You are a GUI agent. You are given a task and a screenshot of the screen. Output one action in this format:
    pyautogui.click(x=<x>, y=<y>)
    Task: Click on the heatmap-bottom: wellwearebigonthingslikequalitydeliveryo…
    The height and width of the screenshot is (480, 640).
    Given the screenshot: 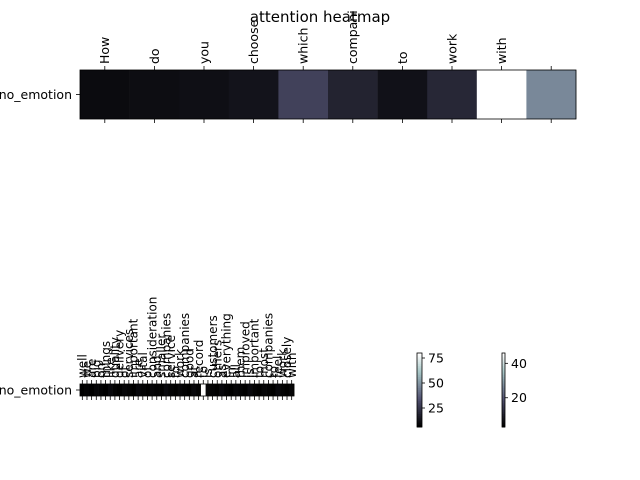 What is the action you would take?
    pyautogui.click(x=149, y=348)
    